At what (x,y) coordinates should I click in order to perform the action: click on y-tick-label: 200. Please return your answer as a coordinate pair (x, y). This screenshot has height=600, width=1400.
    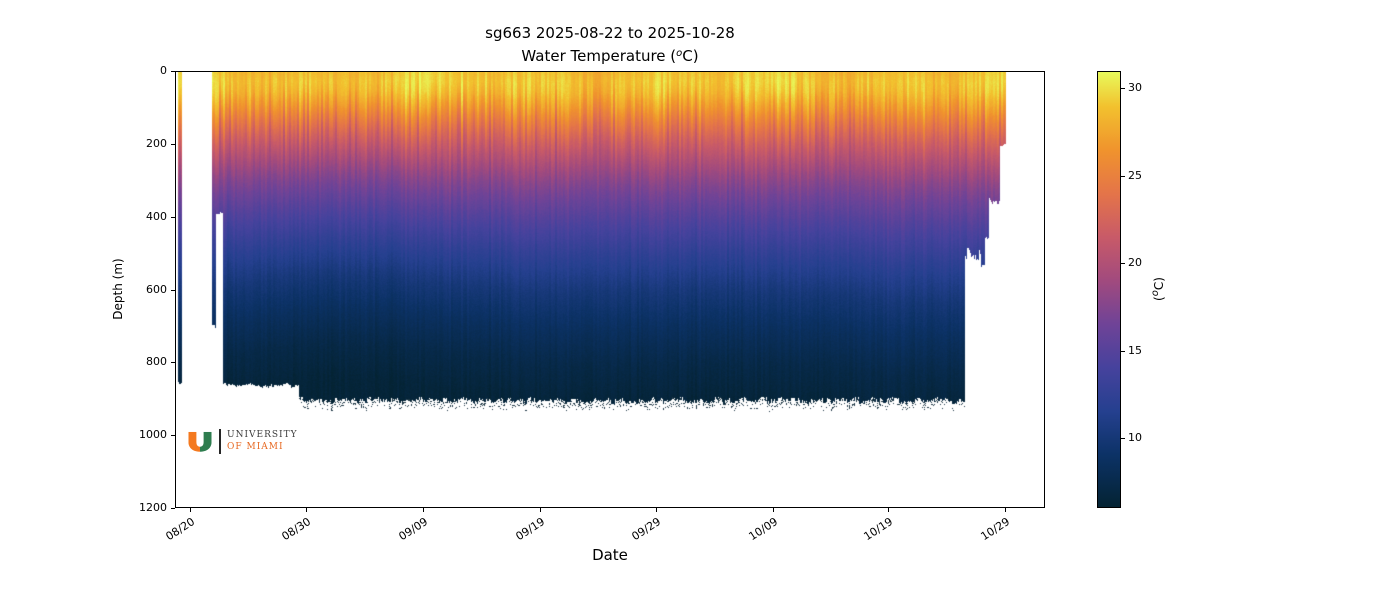
    Looking at the image, I should click on (156, 143).